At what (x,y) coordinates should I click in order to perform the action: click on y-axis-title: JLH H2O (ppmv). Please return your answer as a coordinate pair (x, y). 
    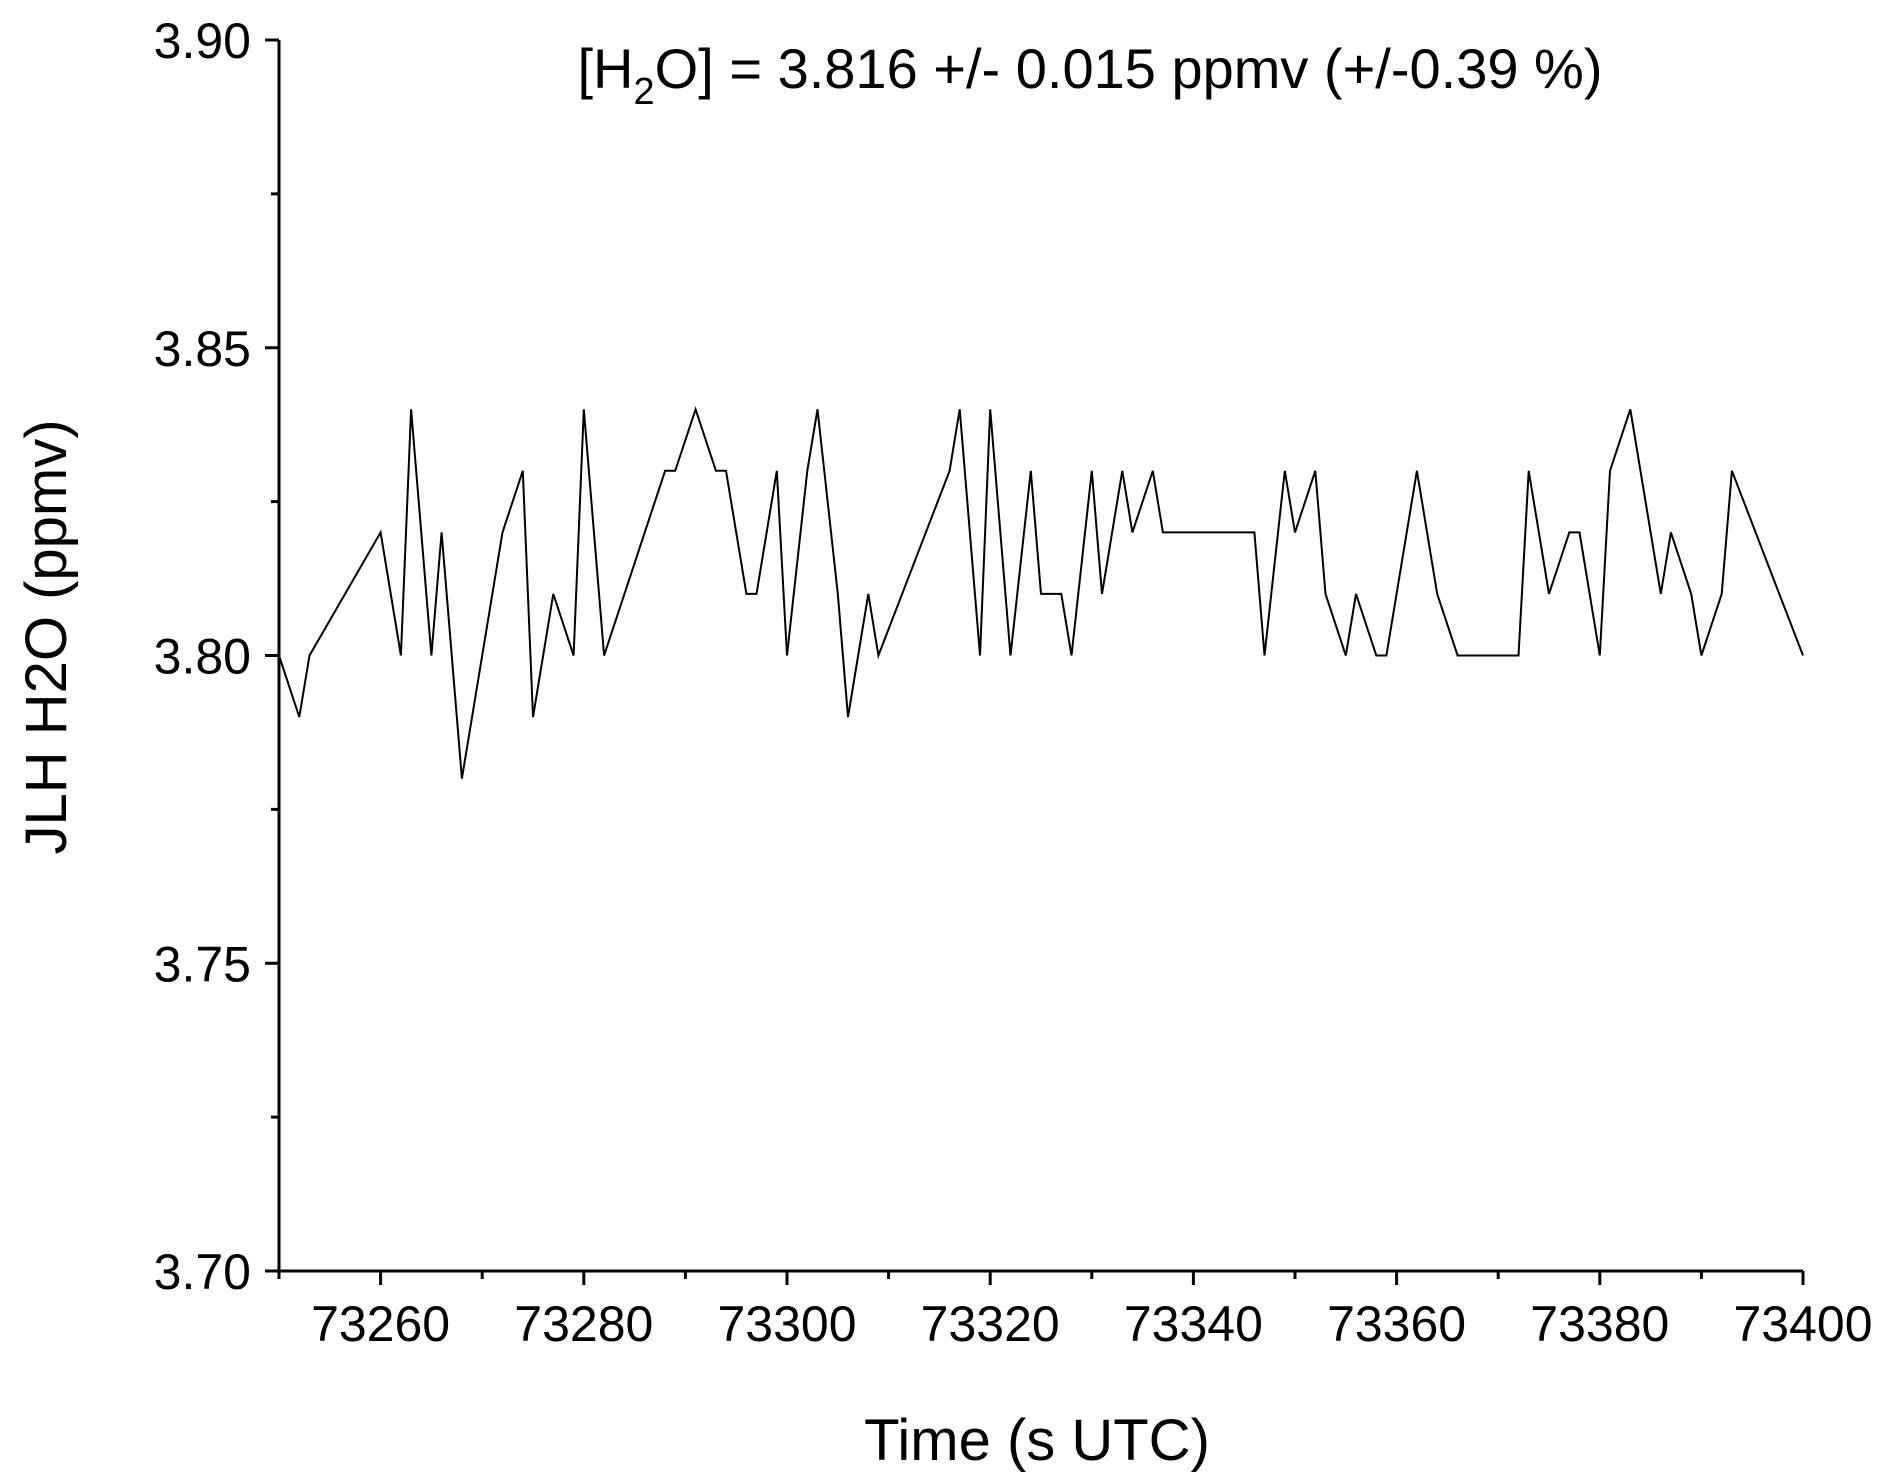
    Looking at the image, I should click on (46, 636).